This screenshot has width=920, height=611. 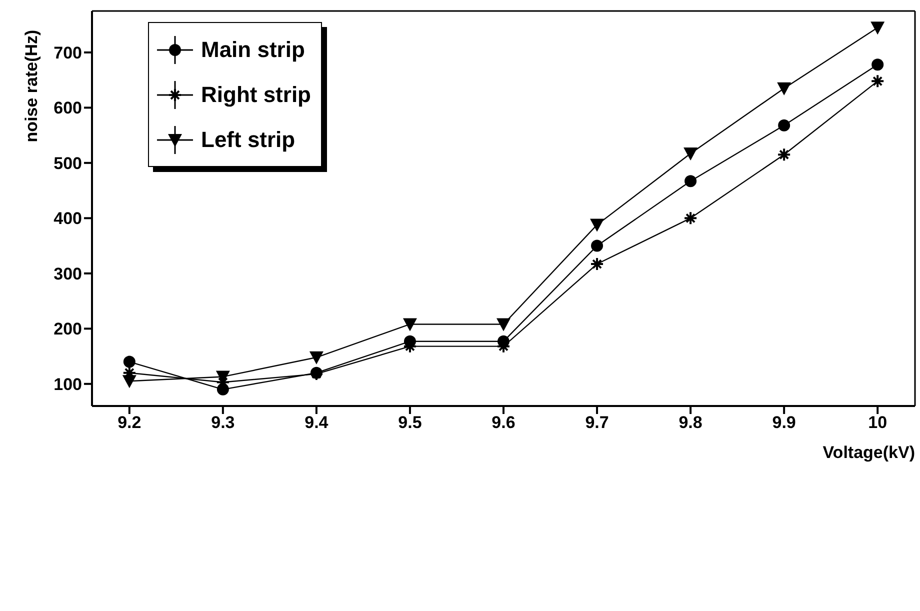 What do you see at coordinates (68, 163) in the screenshot?
I see `y-tick-label: 500` at bounding box center [68, 163].